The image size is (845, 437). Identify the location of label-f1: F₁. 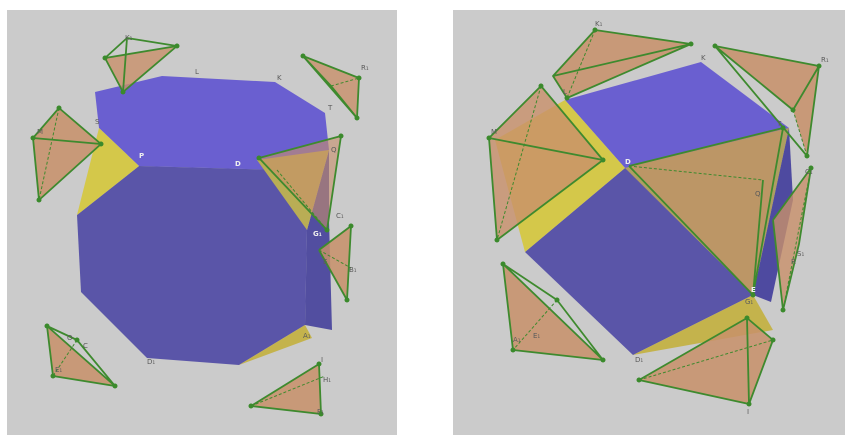
(320, 412).